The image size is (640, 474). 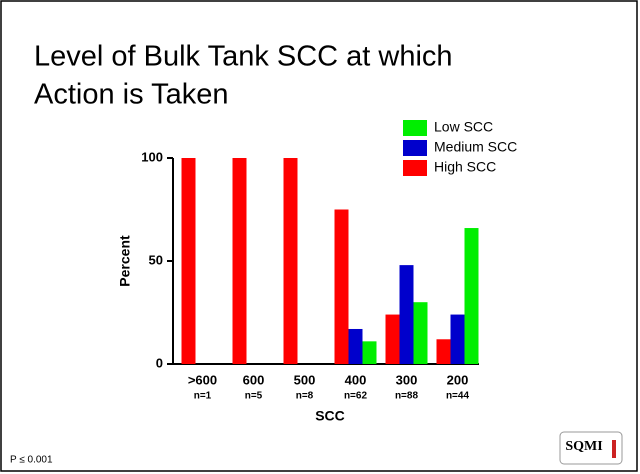 What do you see at coordinates (243, 57) in the screenshot?
I see `slide-title-line1: Level of Bulk Tank SCC at which` at bounding box center [243, 57].